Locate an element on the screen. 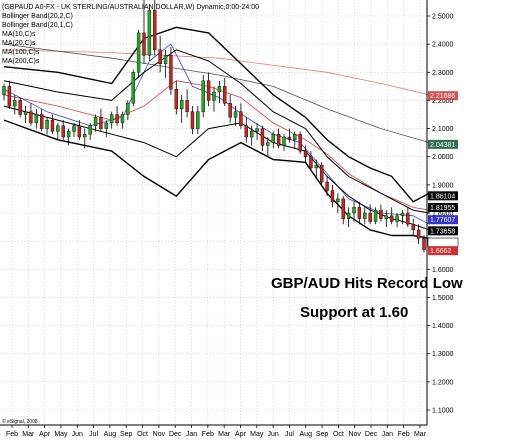  y-tick-label: 1.3000 is located at coordinates (443, 354).